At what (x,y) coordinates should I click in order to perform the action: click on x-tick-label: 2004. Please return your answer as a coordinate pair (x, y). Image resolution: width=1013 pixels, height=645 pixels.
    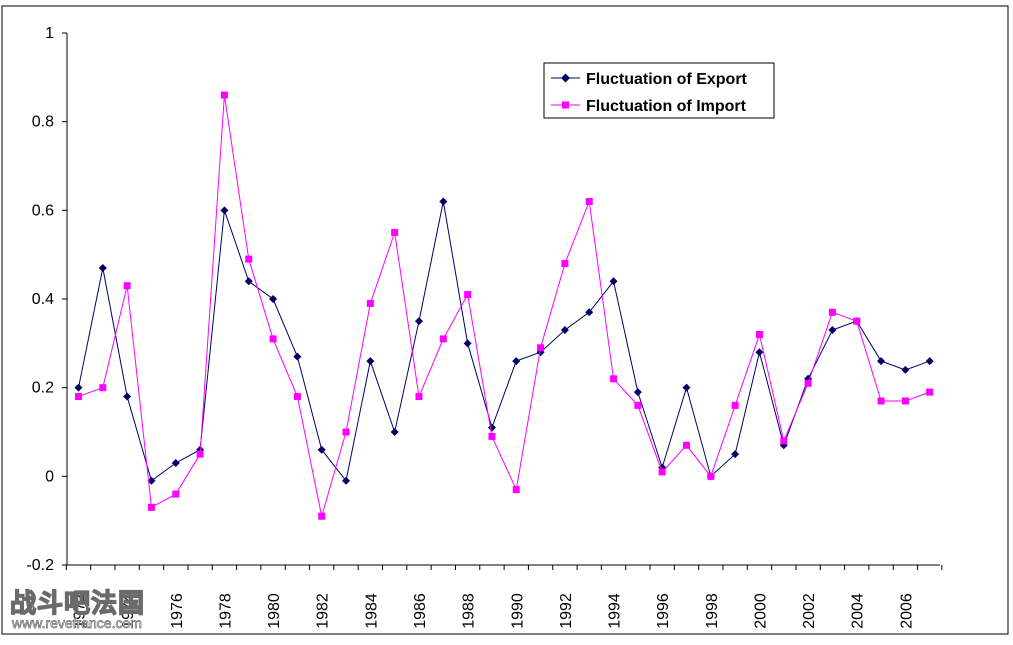
    Looking at the image, I should click on (858, 611).